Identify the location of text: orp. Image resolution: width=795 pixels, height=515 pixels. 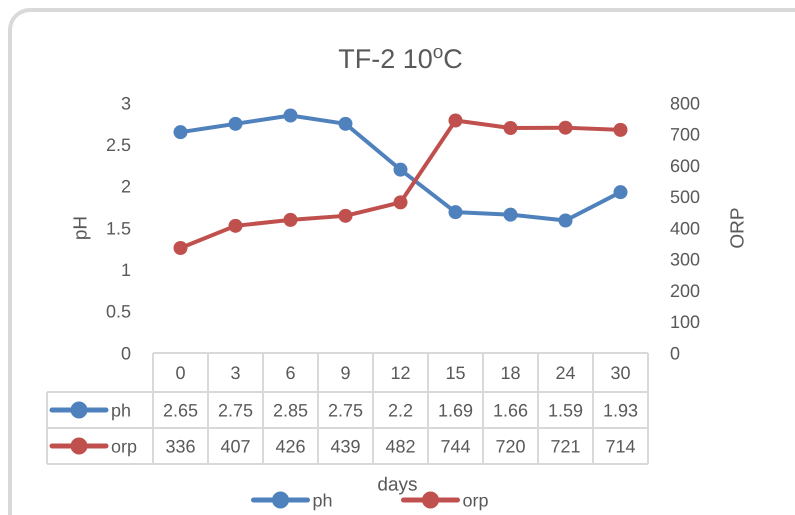
(475, 500).